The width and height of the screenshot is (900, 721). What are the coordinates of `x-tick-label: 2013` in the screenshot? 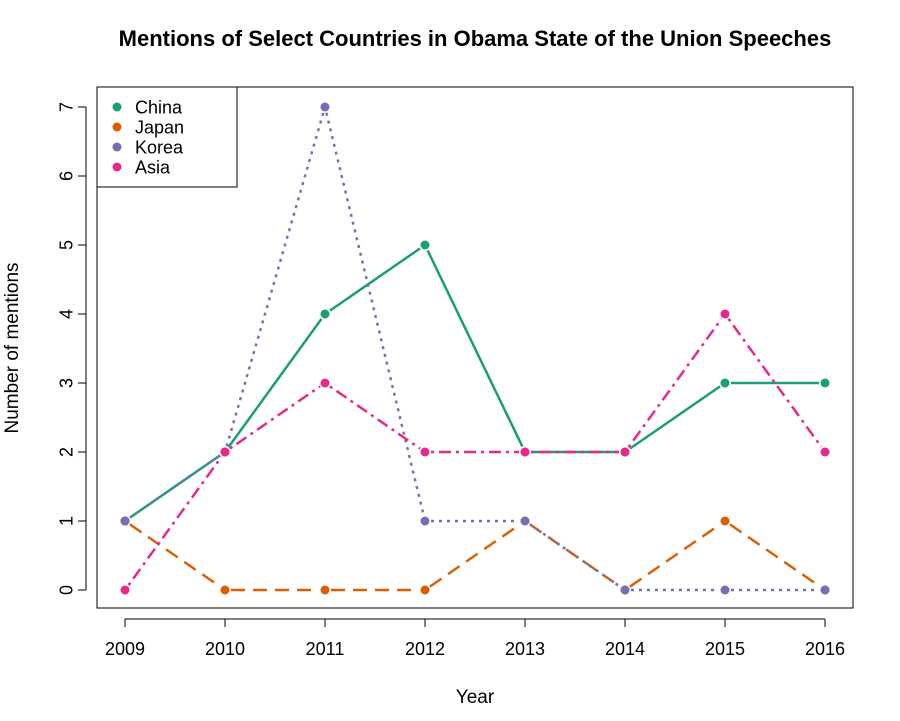 It's located at (525, 649).